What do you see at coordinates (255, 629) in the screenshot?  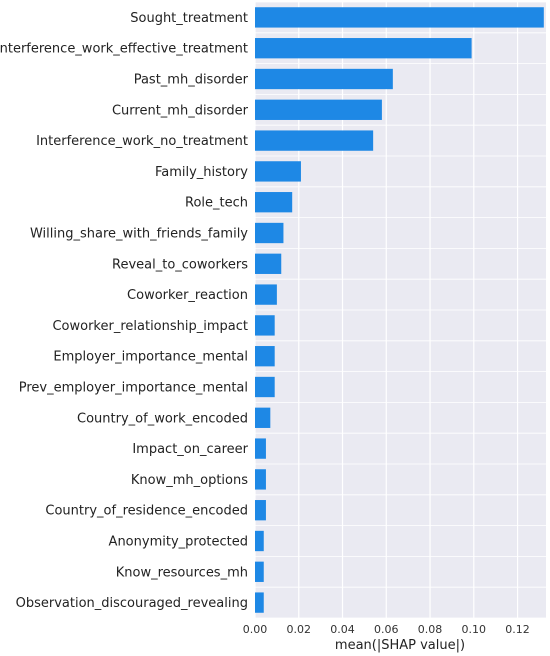 I see `x-tick-label: 0.00` at bounding box center [255, 629].